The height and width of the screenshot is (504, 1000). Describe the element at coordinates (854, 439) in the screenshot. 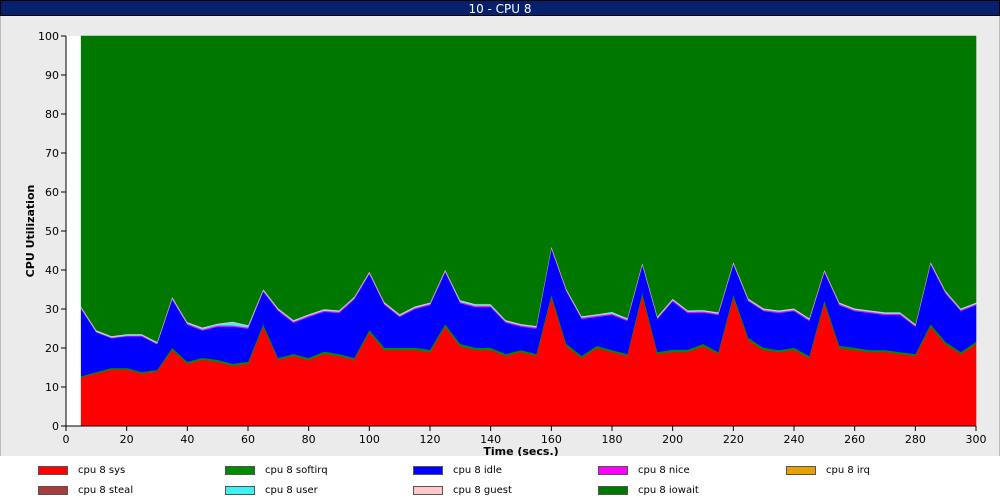

I see `x-tick-label: 260` at that location.